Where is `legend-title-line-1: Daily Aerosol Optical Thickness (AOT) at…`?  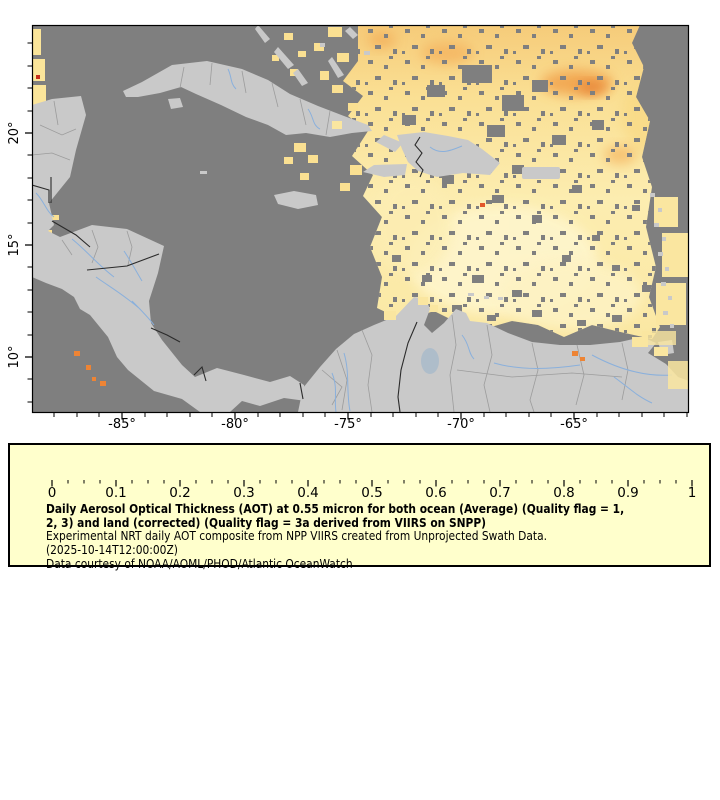 legend-title-line-1: Daily Aerosol Optical Thickness (AOT) at… is located at coordinates (335, 508).